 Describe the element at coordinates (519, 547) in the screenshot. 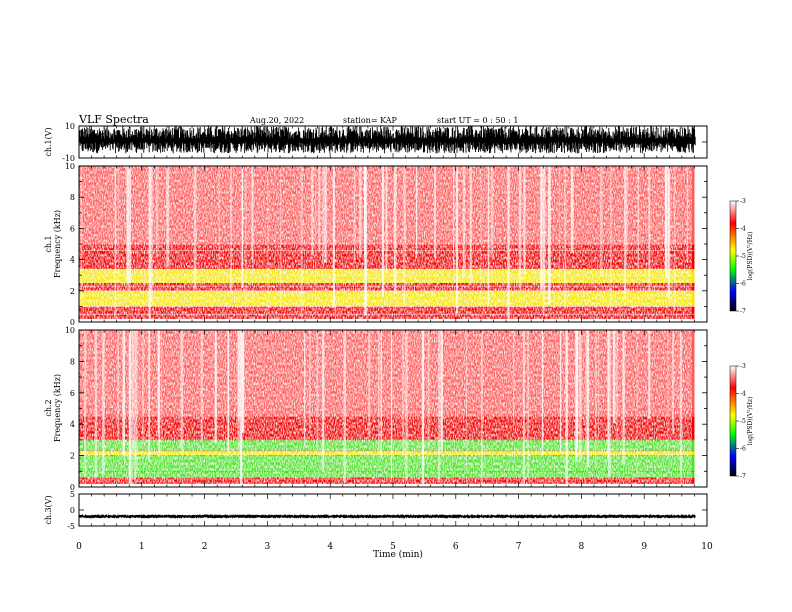

I see `x-tick-label: 7` at that location.